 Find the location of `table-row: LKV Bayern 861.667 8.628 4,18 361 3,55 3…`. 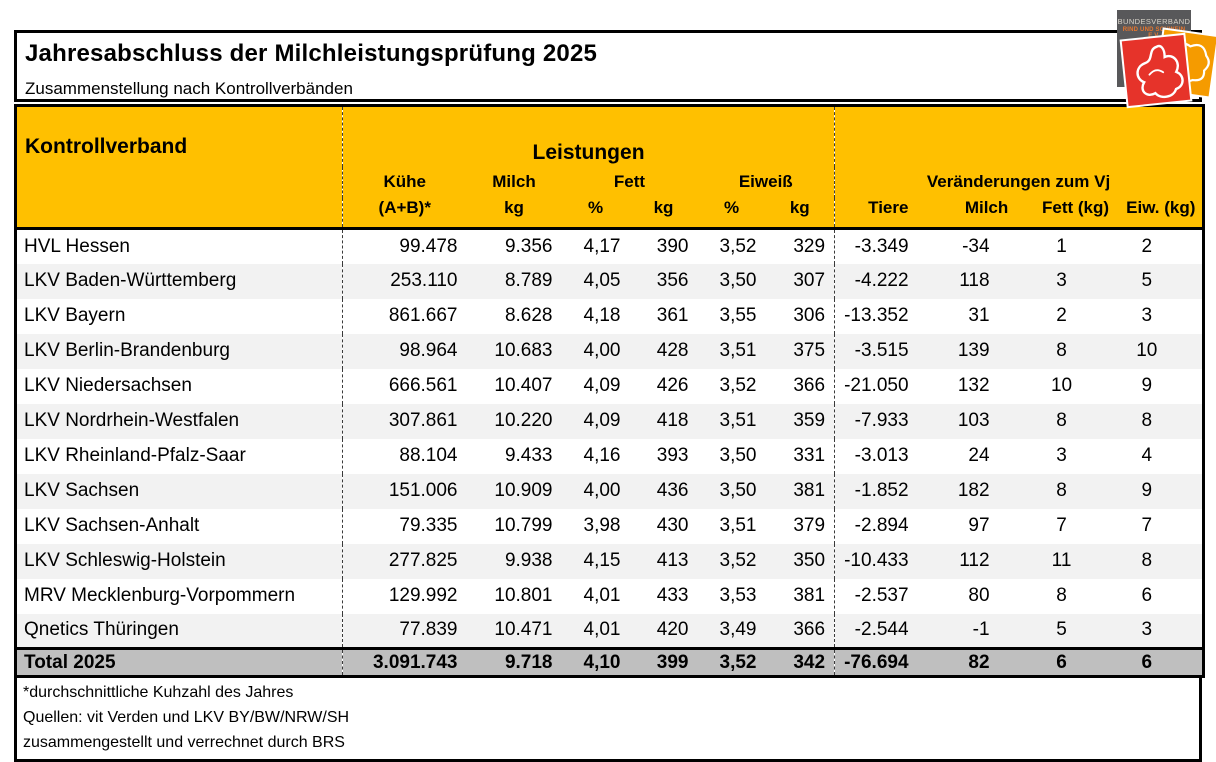

table-row: LKV Bayern 861.667 8.628 4,18 361 3,55 3… is located at coordinates (609, 316).